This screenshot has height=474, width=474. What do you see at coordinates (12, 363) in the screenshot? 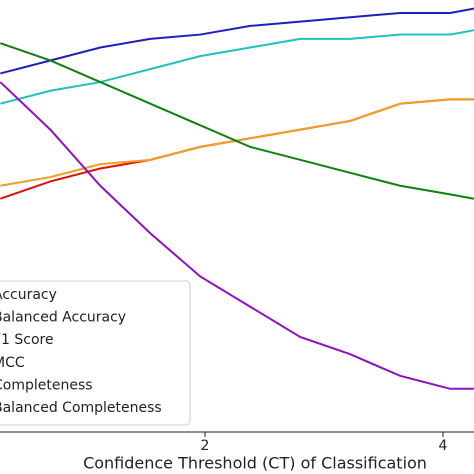
I see `legend-label: MCC` at bounding box center [12, 363].